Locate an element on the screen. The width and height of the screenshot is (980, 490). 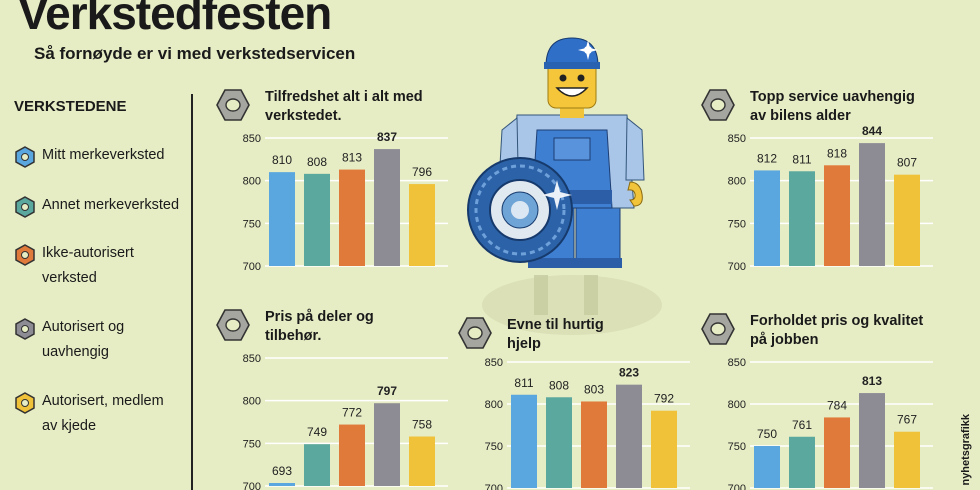
data-label: 797 is located at coordinates (387, 391).